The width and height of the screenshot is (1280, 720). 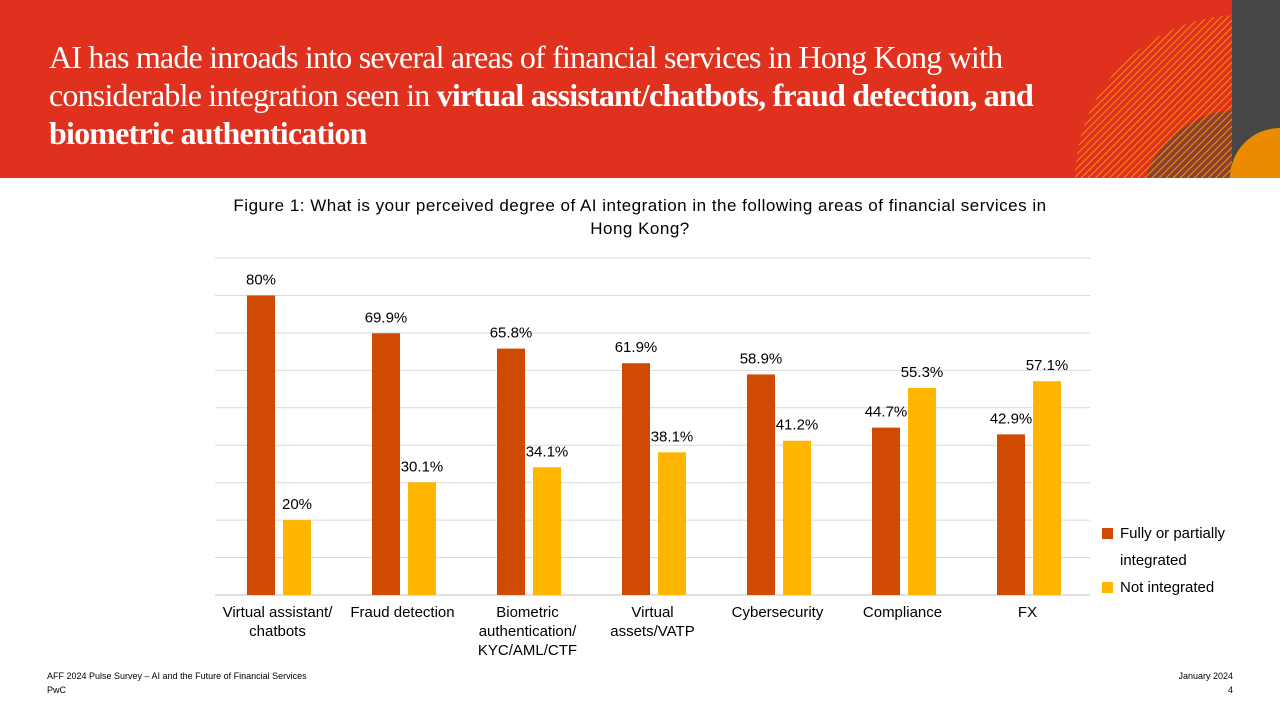 I want to click on data-label: 80%, so click(x=261, y=279).